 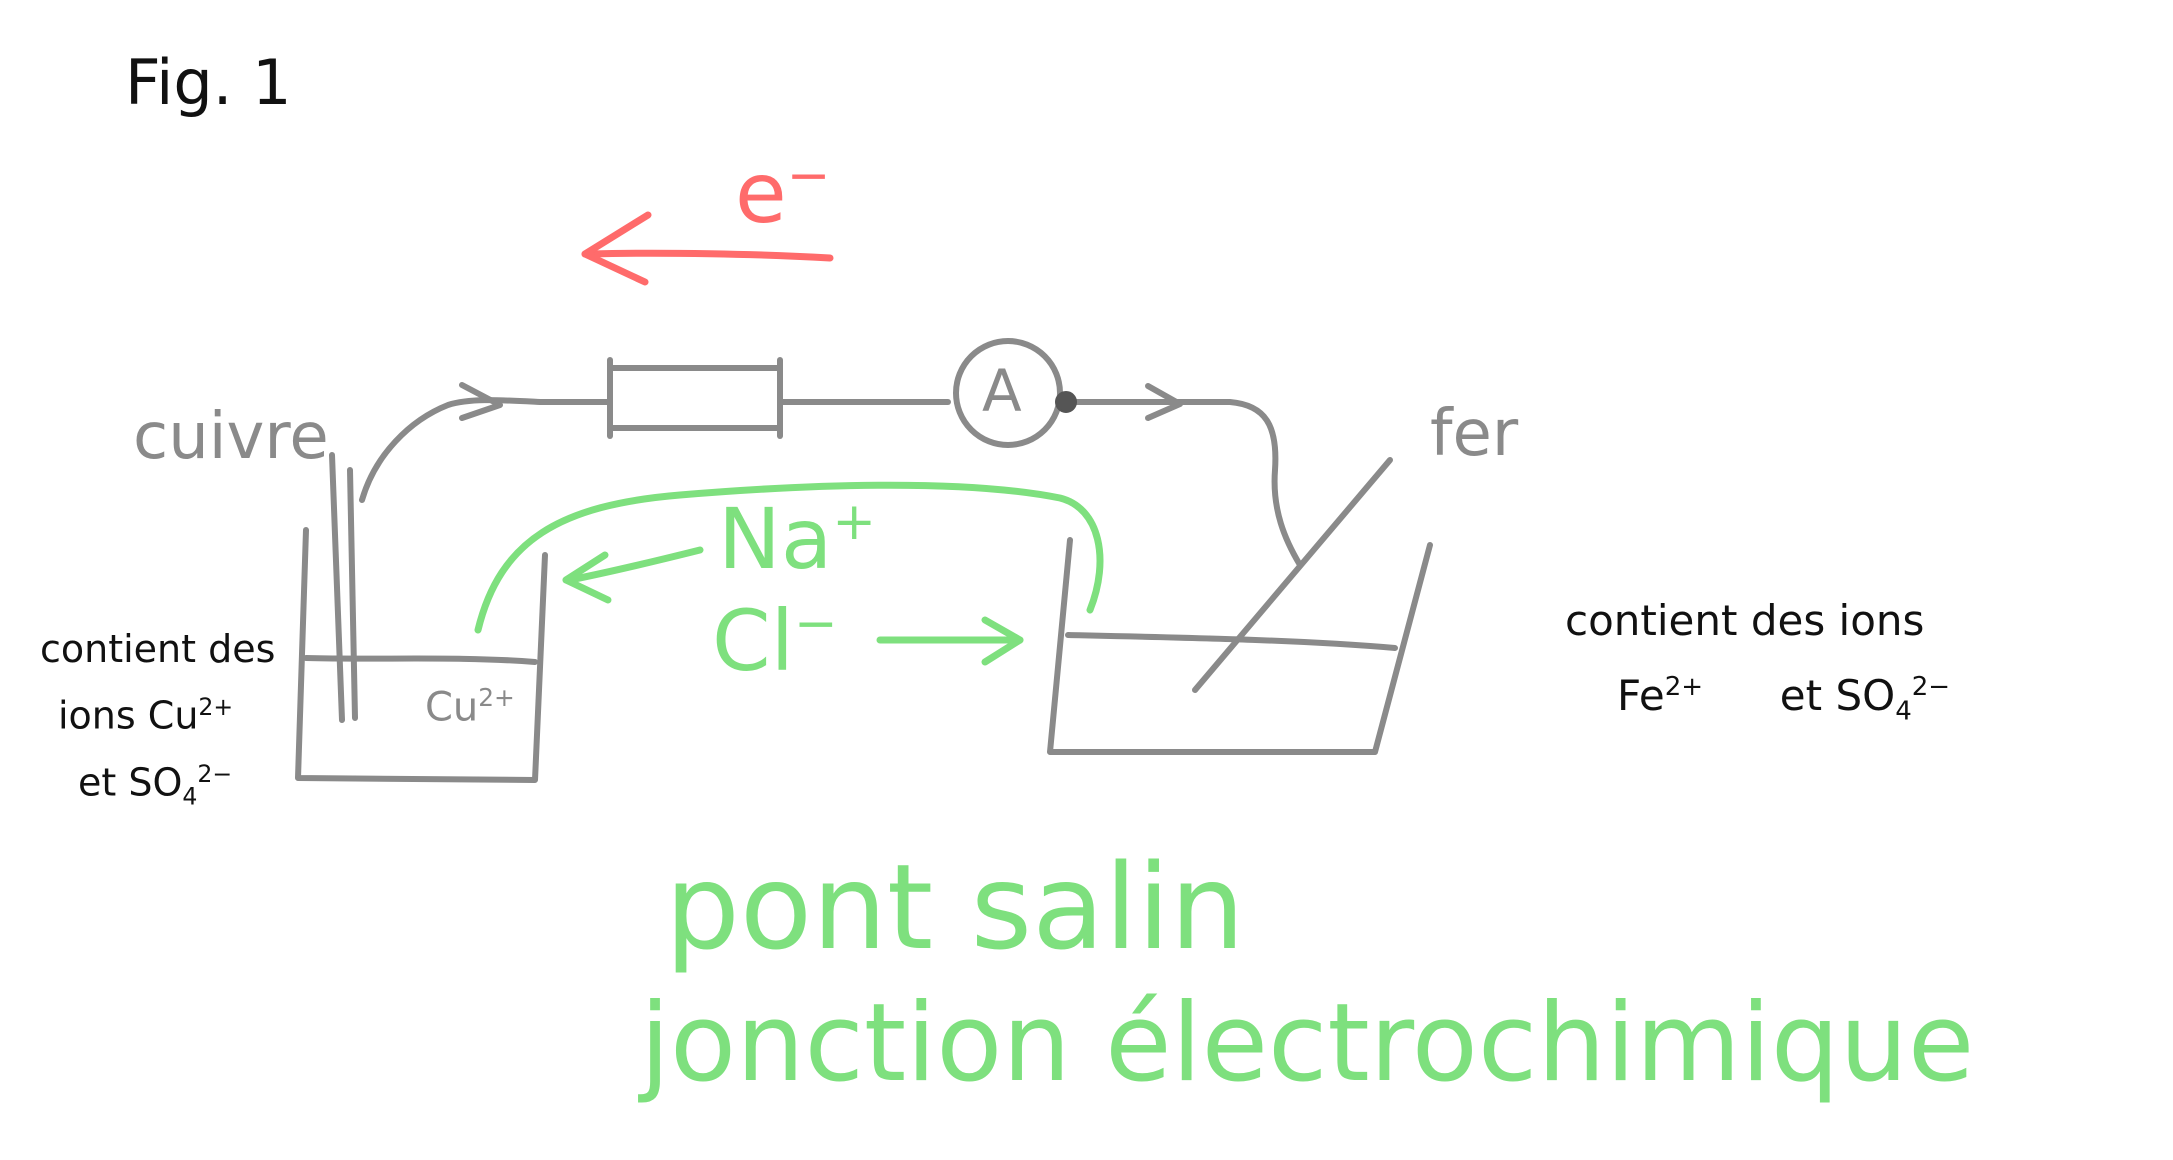 What do you see at coordinates (343, 587) in the screenshot?
I see `copper-electrode` at bounding box center [343, 587].